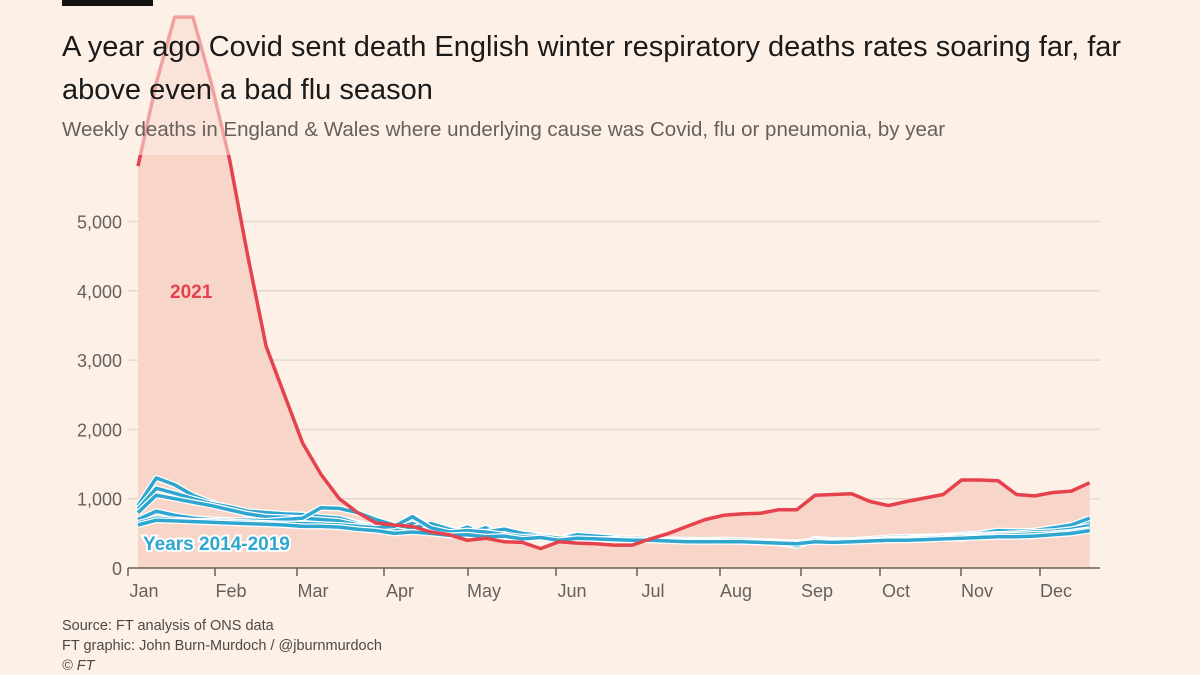 This screenshot has height=675, width=1200. What do you see at coordinates (896, 591) in the screenshot?
I see `x-tick-label: Oct` at bounding box center [896, 591].